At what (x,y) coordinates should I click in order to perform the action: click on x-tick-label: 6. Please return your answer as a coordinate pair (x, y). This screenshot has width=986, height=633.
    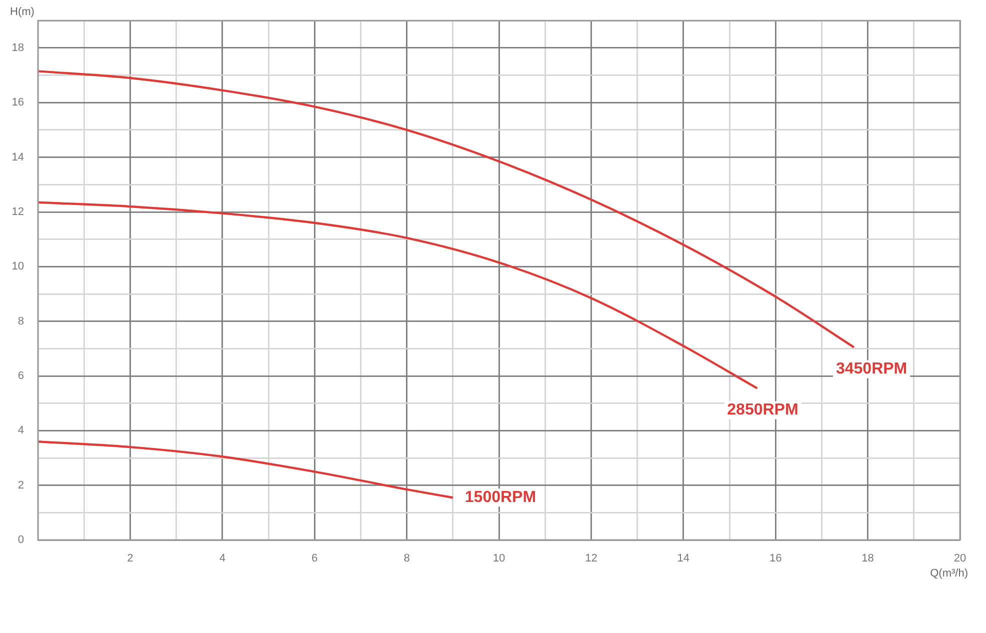
    Looking at the image, I should click on (315, 558).